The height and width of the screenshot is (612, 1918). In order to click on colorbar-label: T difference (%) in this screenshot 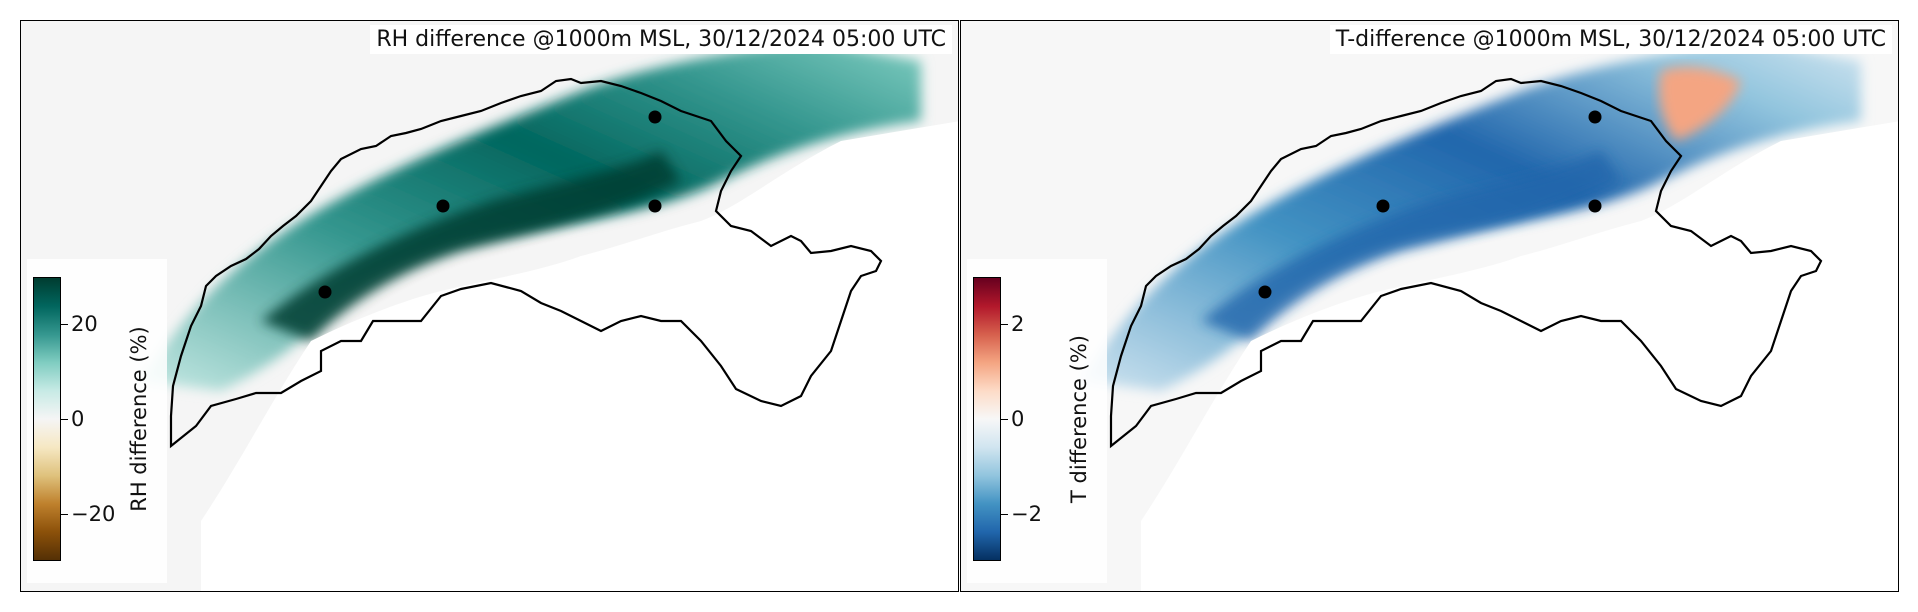, I will do `click(1079, 419)`.